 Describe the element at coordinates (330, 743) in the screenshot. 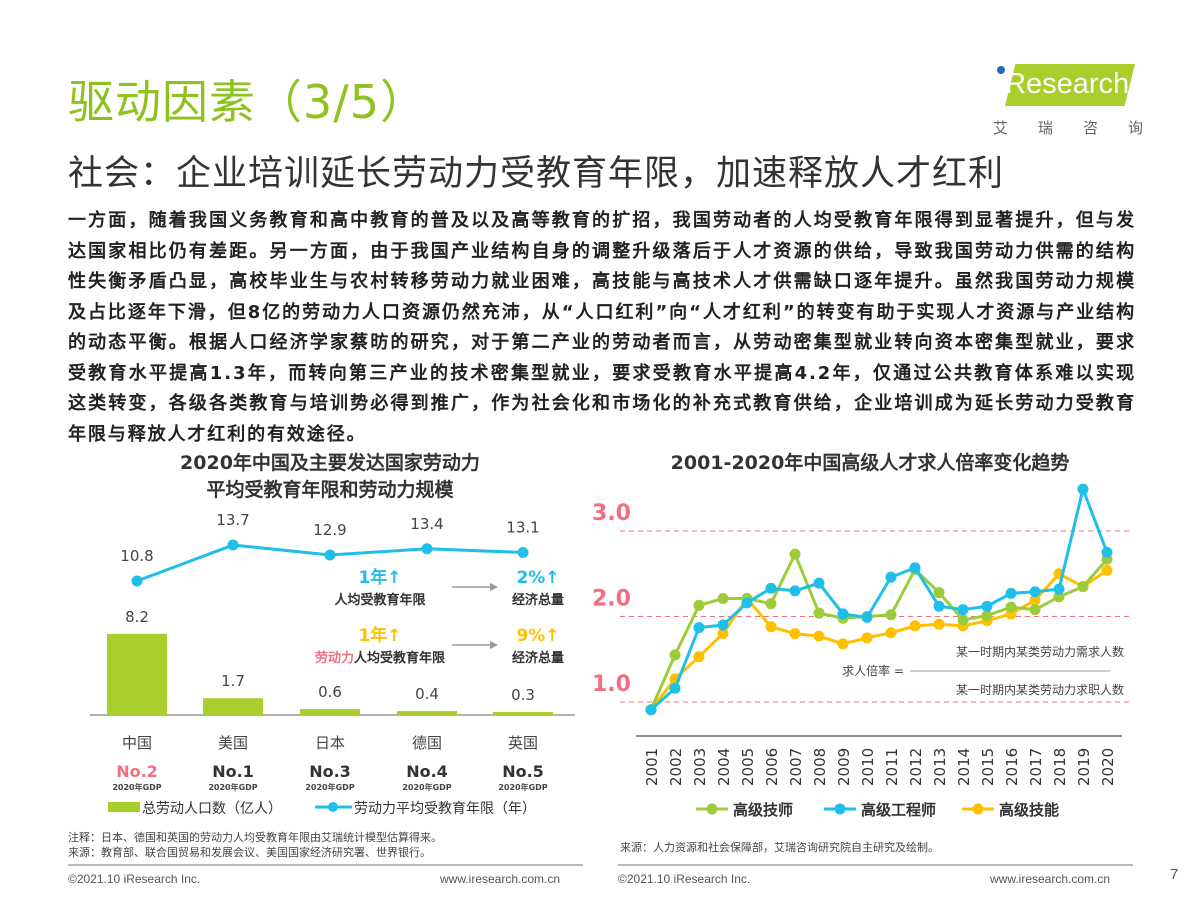

I see `category-label: 日本` at that location.